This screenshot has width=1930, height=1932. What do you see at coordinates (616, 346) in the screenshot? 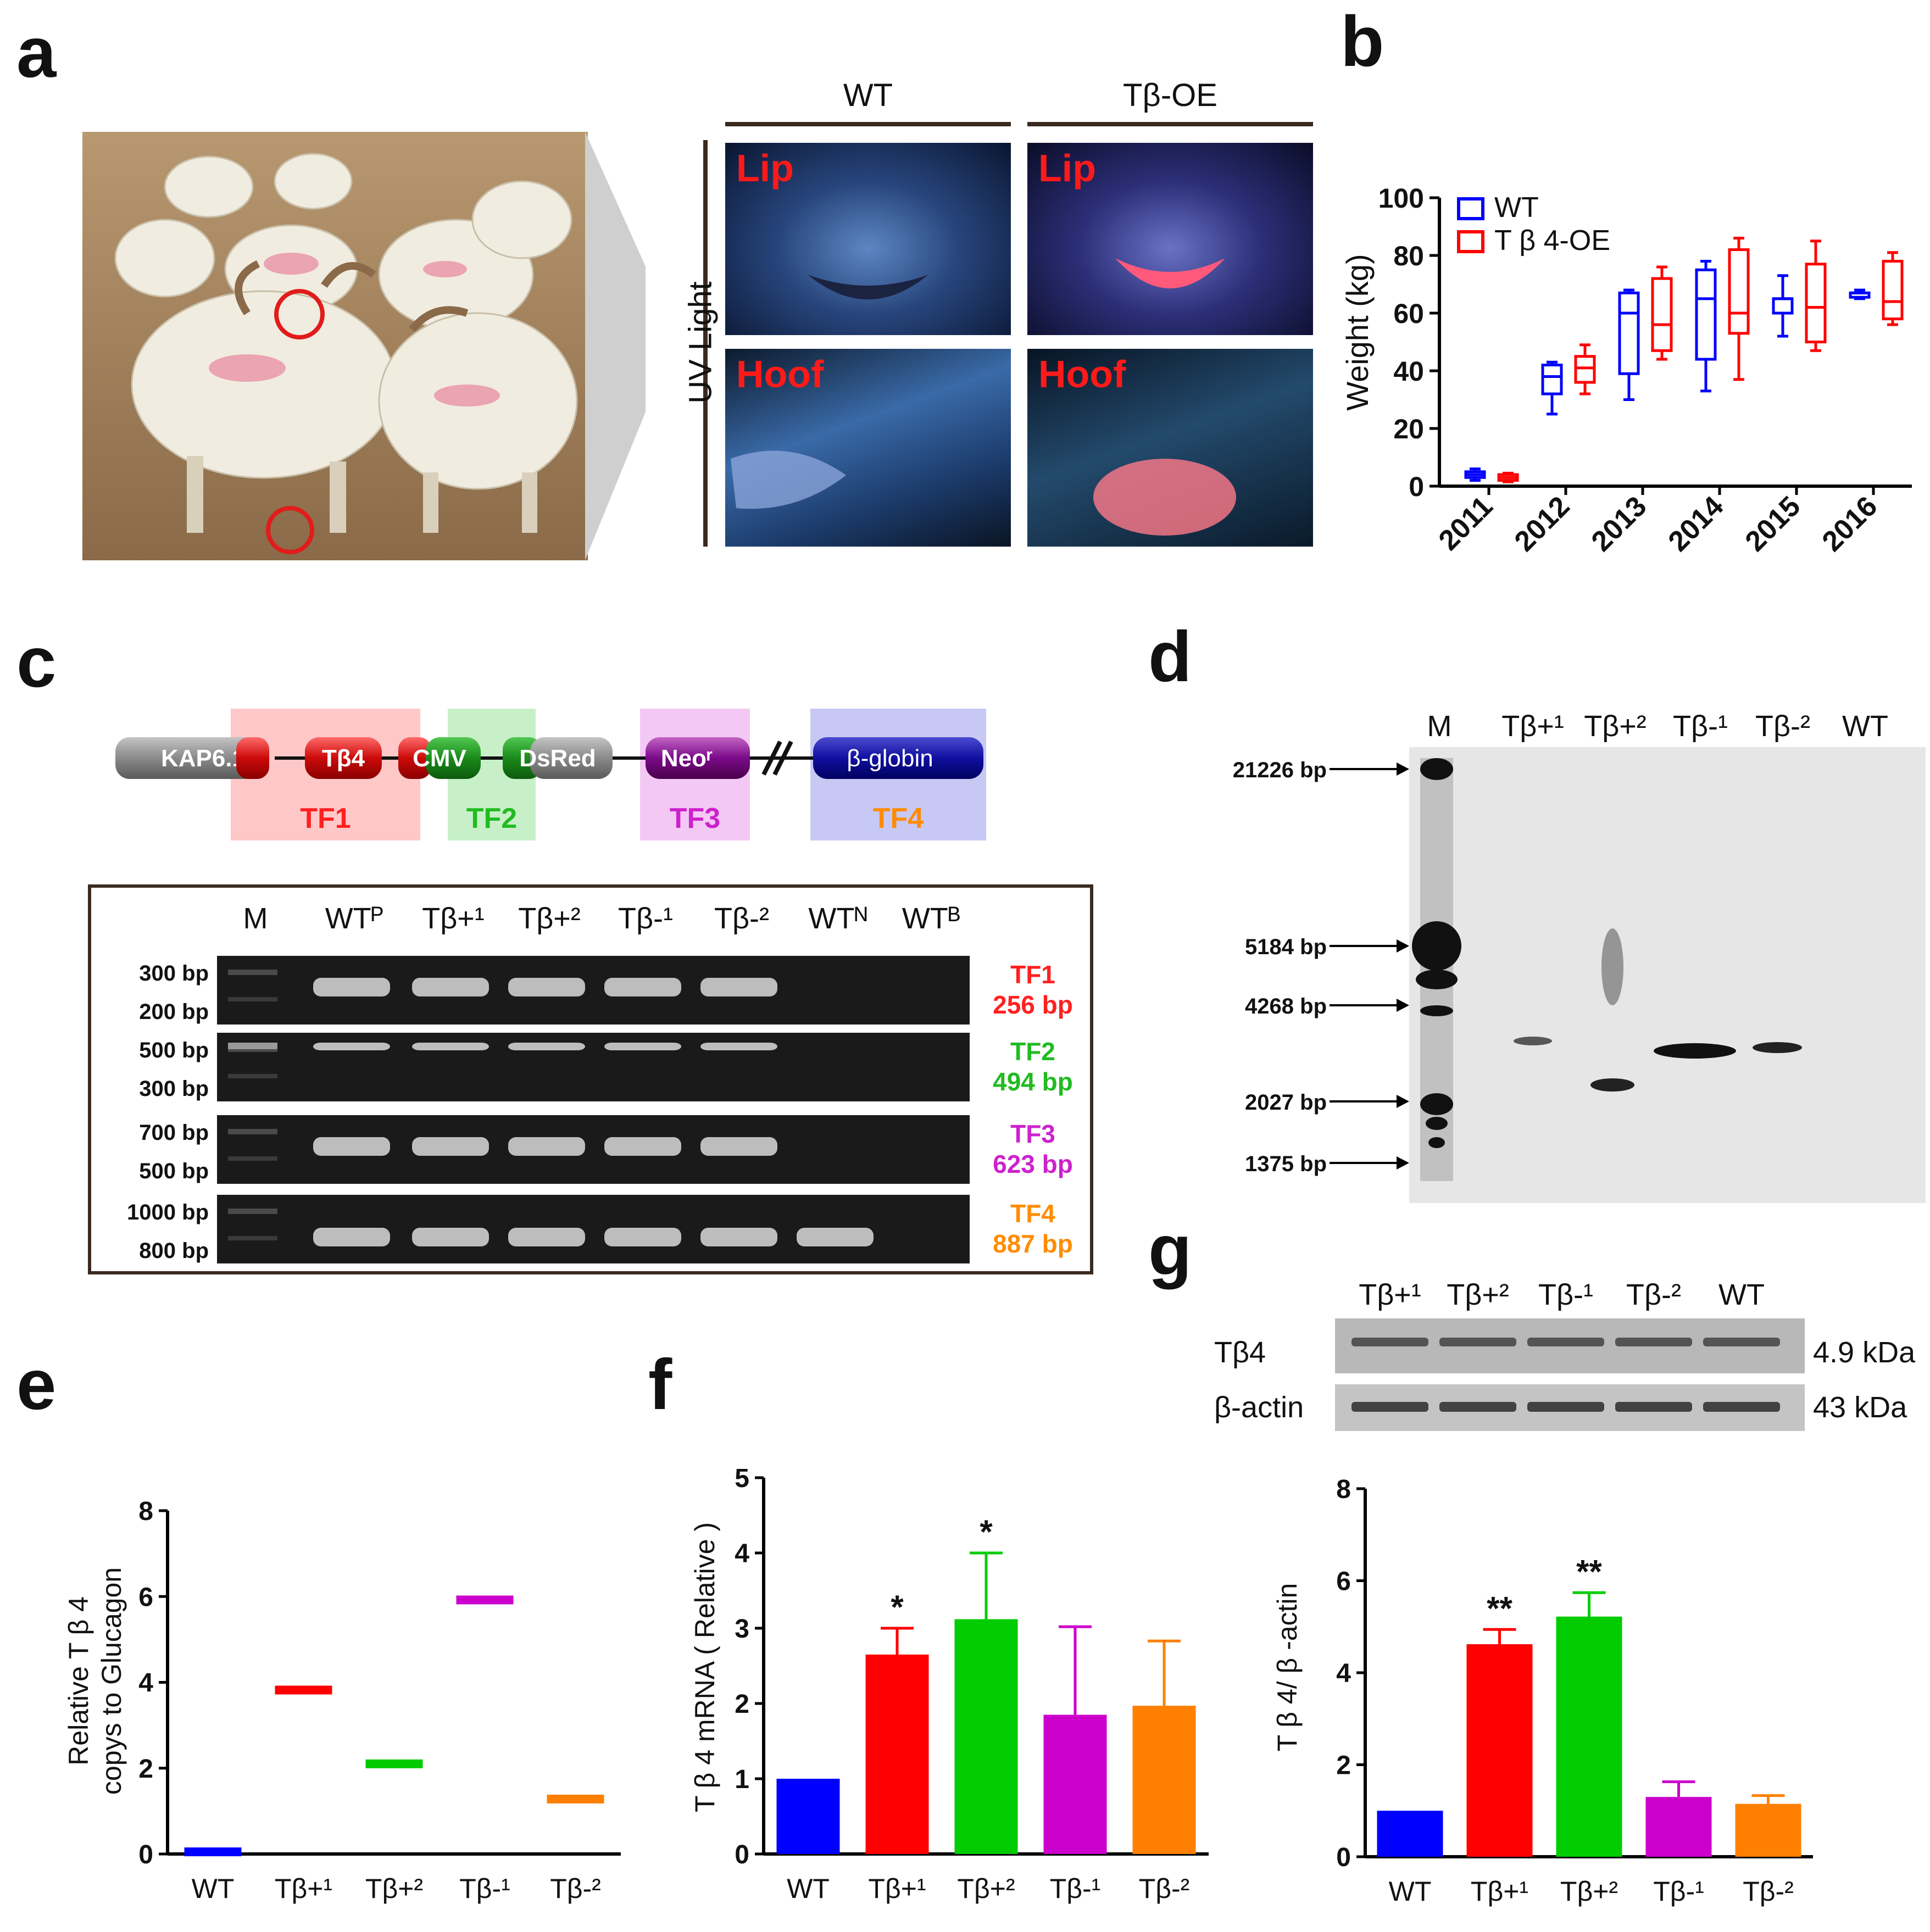
I see `zoom-wedge` at bounding box center [616, 346].